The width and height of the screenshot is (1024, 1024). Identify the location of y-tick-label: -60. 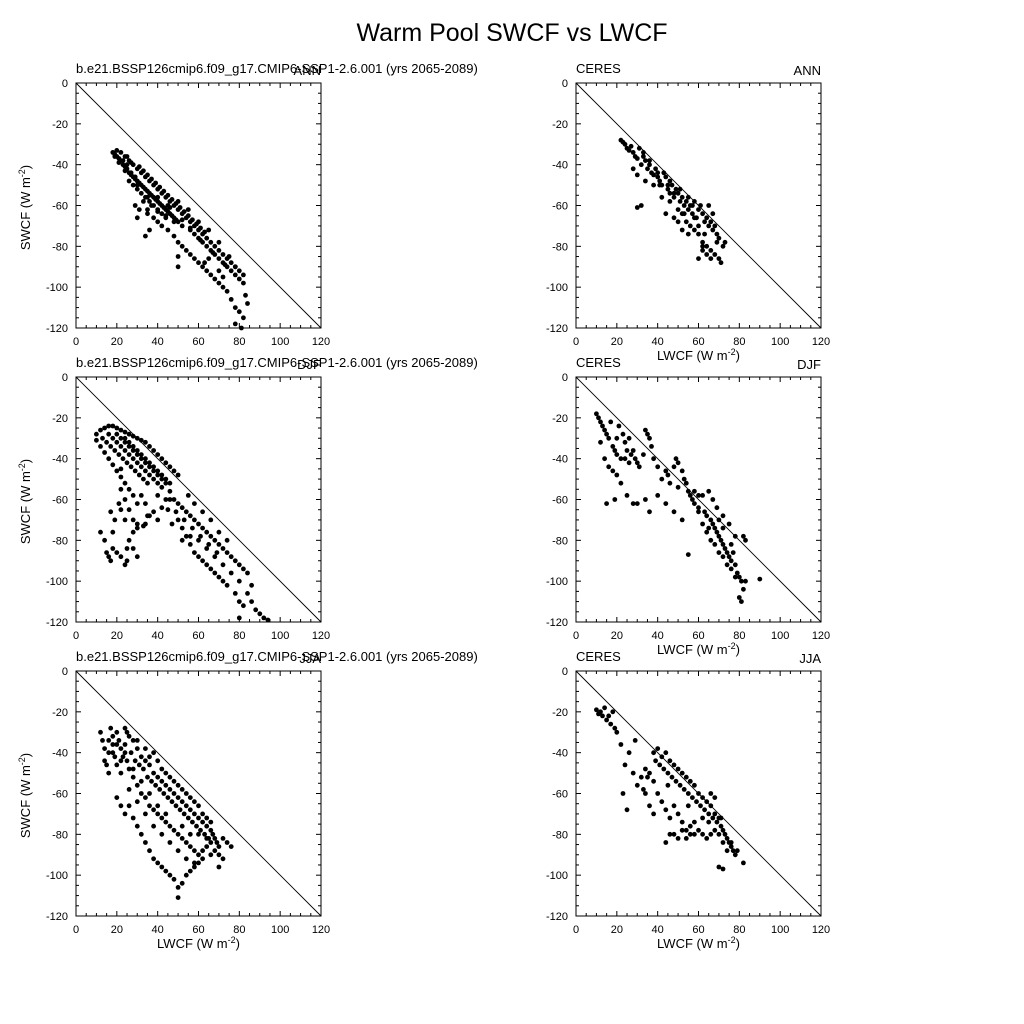
(60, 207).